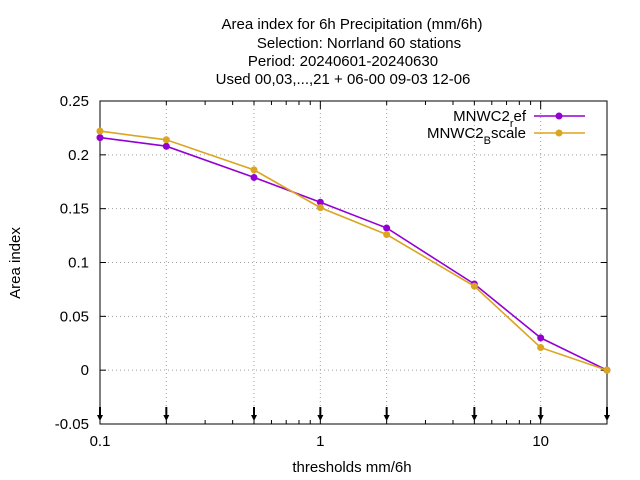  What do you see at coordinates (78, 155) in the screenshot?
I see `y-tick-label: 0.2` at bounding box center [78, 155].